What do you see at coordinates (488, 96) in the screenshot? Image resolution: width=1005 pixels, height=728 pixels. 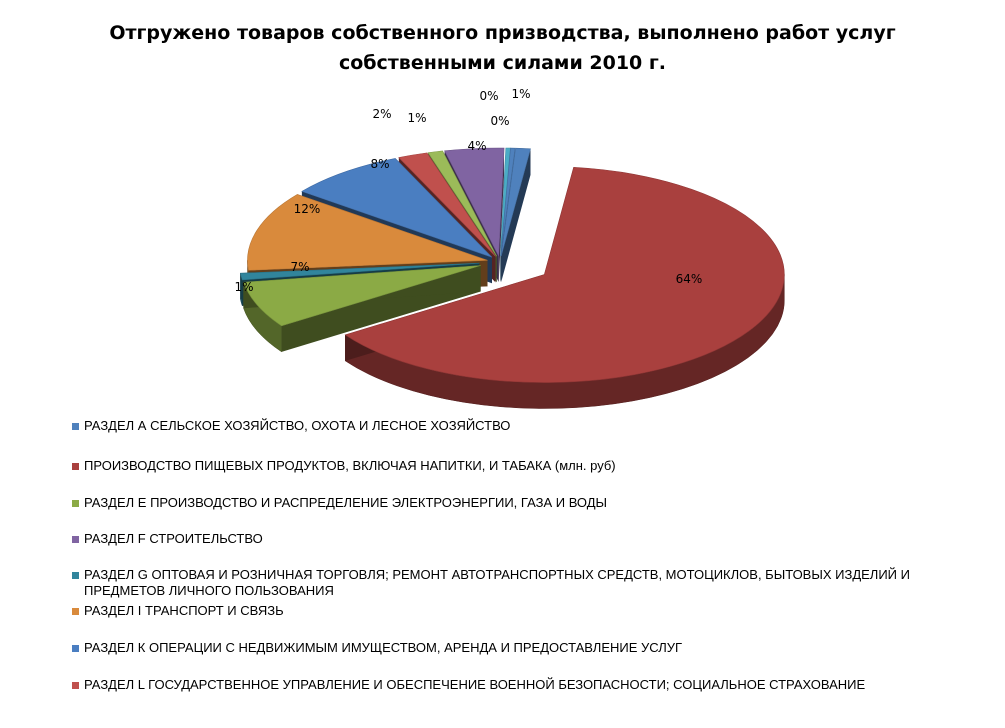 I see `pie-slice-label-9: 0%` at bounding box center [488, 96].